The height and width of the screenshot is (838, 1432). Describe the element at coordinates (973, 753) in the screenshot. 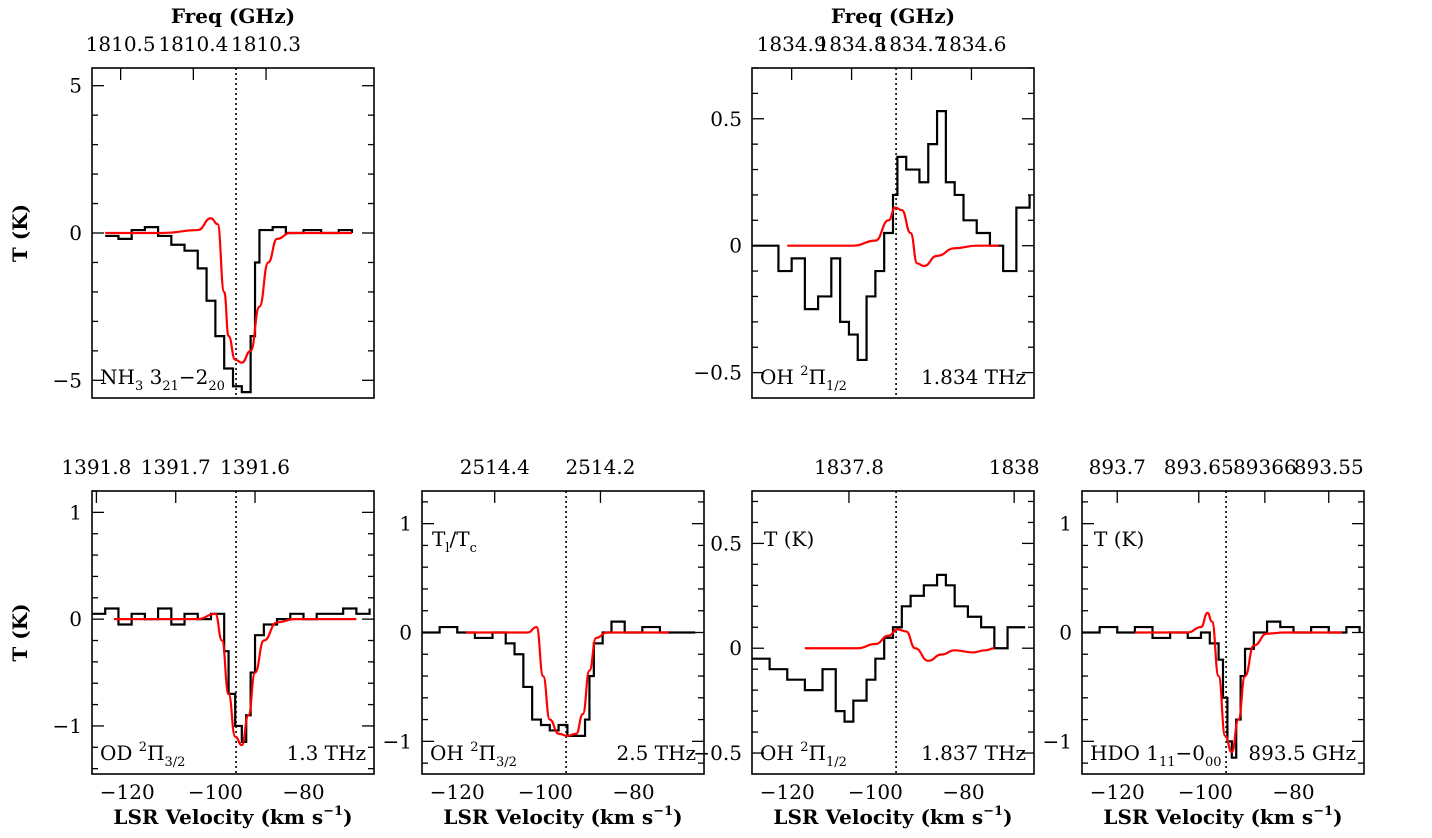

I see `frequency-label: 1.837 THz` at that location.